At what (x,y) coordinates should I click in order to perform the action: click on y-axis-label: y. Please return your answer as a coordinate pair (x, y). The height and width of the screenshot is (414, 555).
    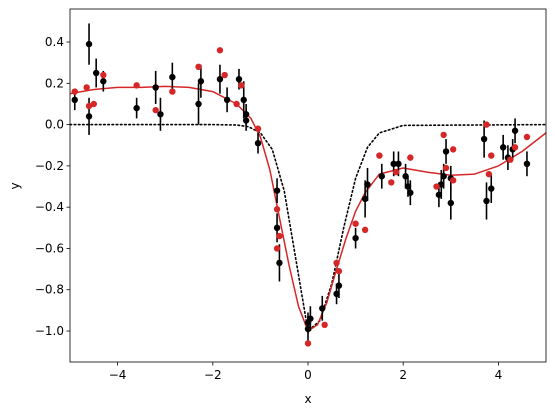
    Looking at the image, I should click on (15, 185).